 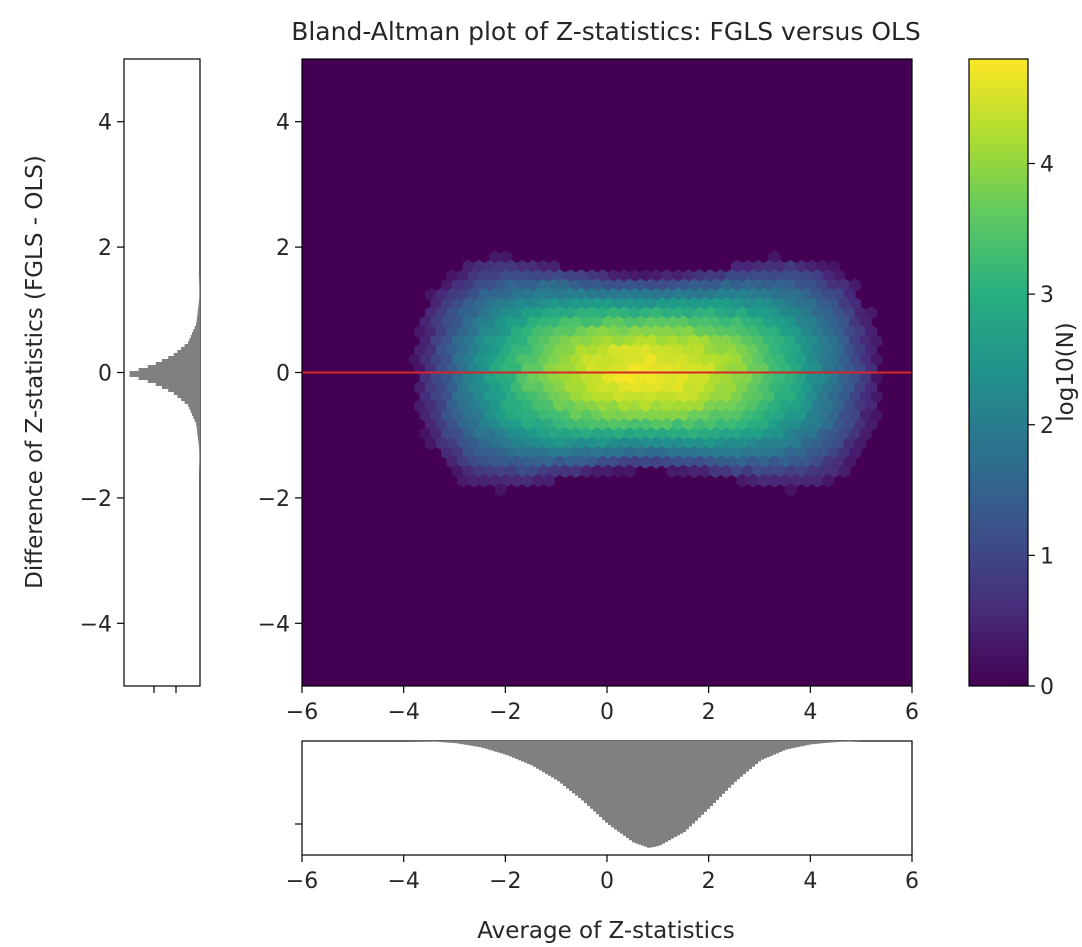 What do you see at coordinates (709, 712) in the screenshot?
I see `main-x-tick-label: 2` at bounding box center [709, 712].